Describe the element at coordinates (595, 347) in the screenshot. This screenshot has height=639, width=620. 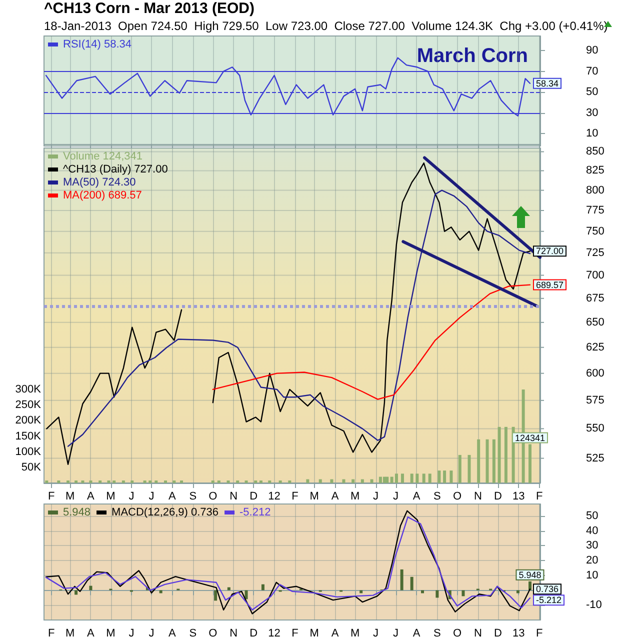
I see `y-tick-label: 625` at that location.